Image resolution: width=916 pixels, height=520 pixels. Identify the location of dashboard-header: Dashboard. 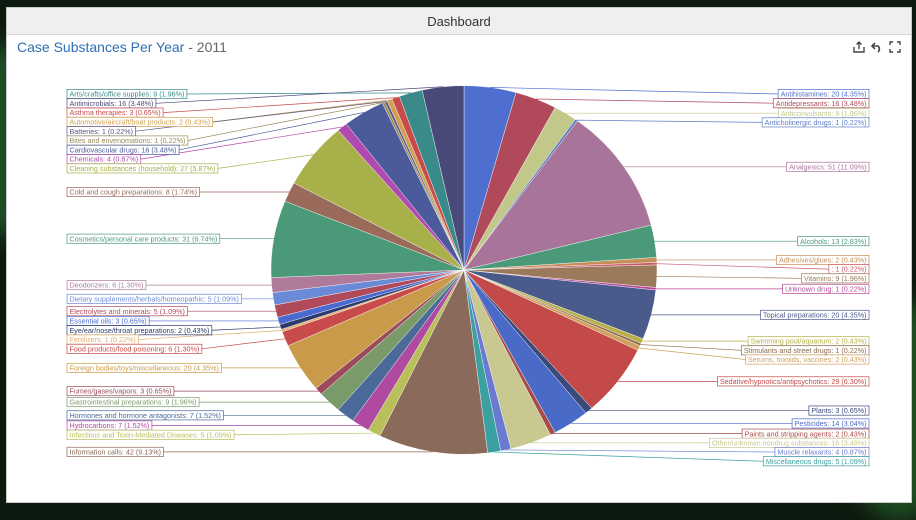
(459, 21).